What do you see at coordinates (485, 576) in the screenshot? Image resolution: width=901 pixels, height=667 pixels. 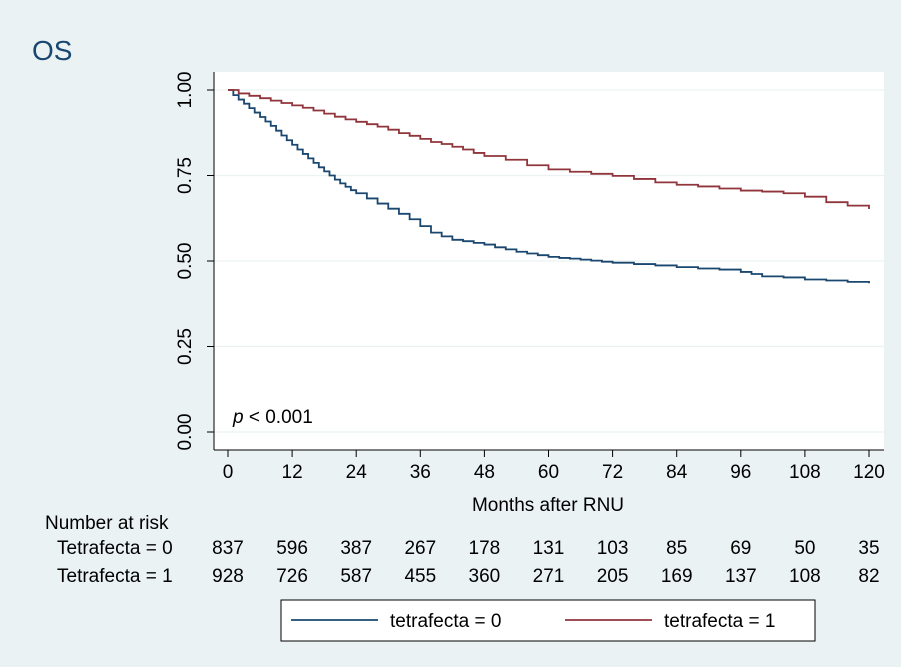 I see `risk-value-1-4: 360` at bounding box center [485, 576].